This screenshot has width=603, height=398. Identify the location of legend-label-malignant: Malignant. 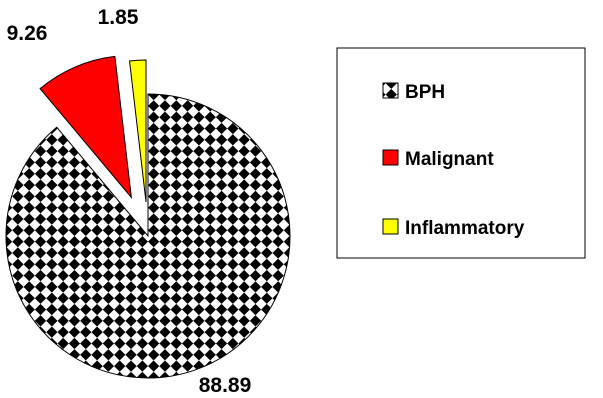
(449, 159).